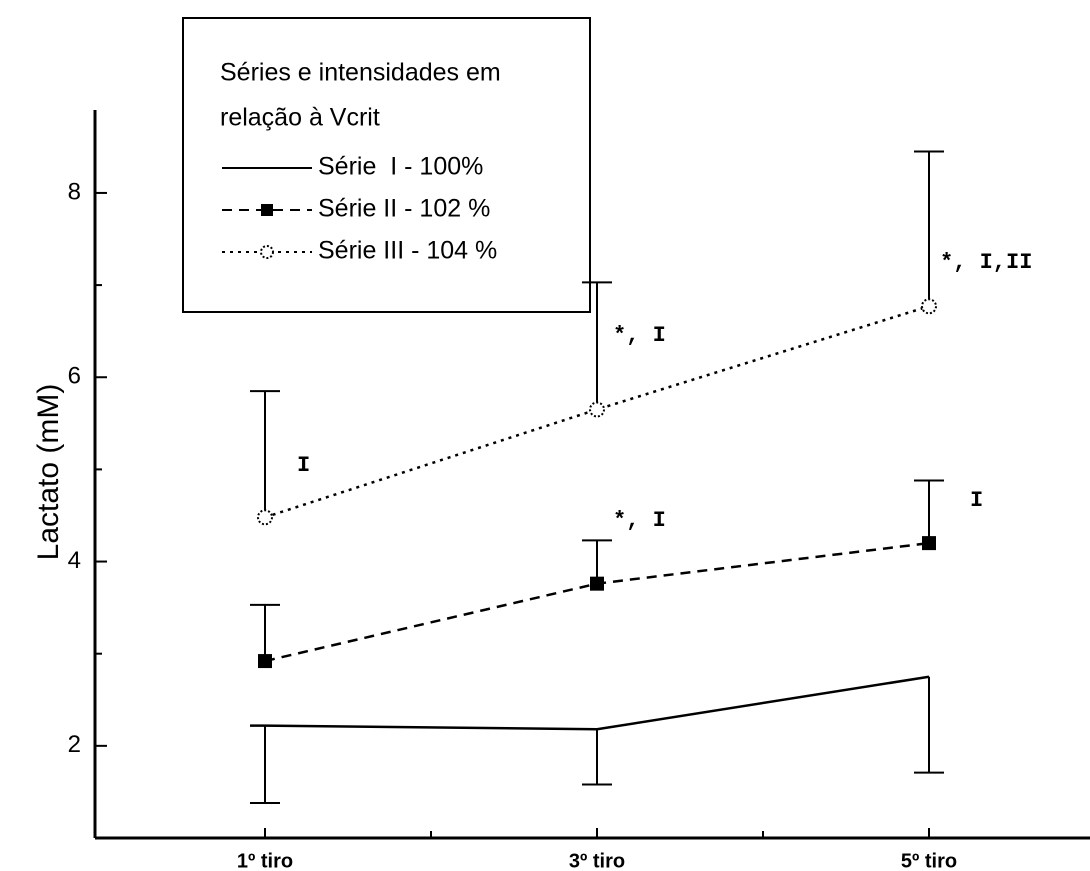  I want to click on y-tick-label: 4, so click(74, 560).